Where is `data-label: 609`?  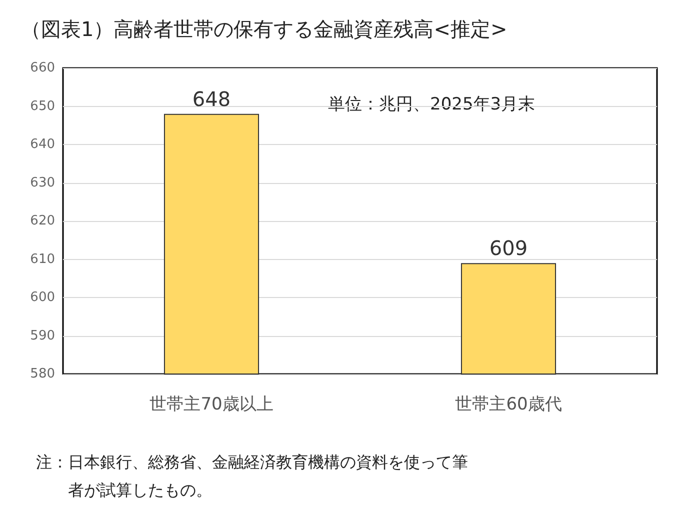 data-label: 609 is located at coordinates (508, 248).